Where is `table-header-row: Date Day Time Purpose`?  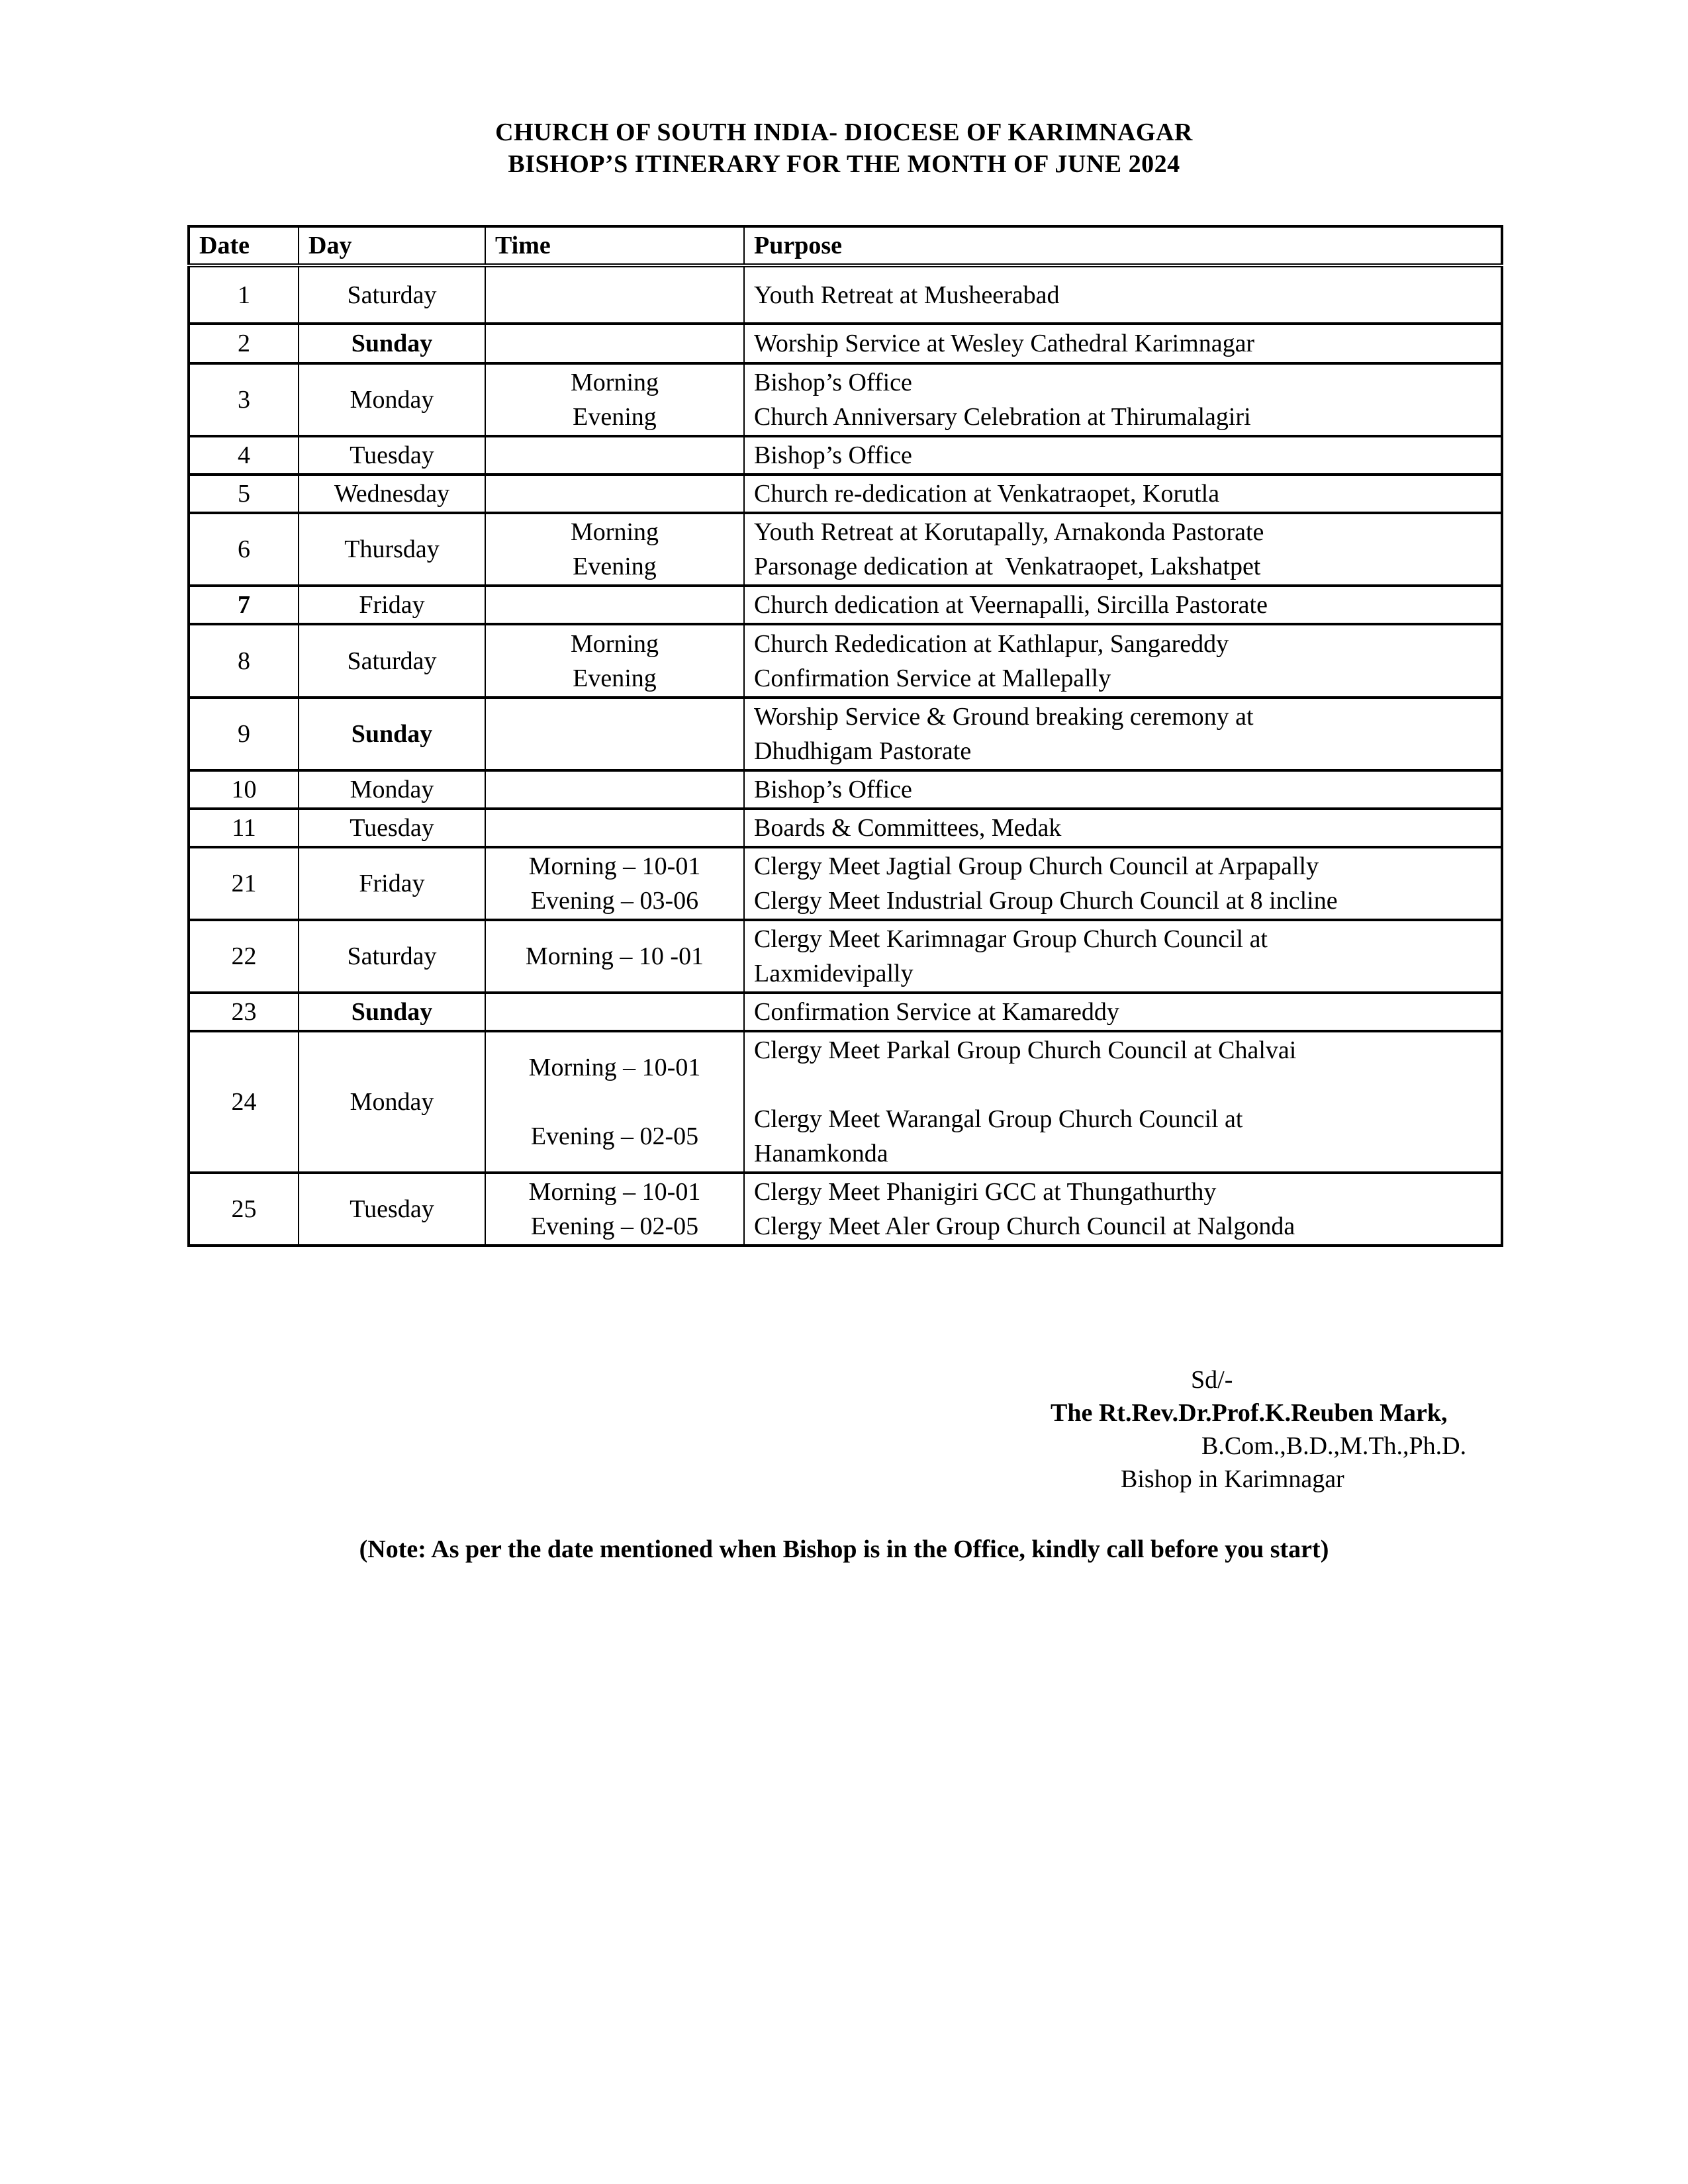 table-header-row: Date Day Time Purpose is located at coordinates (845, 246).